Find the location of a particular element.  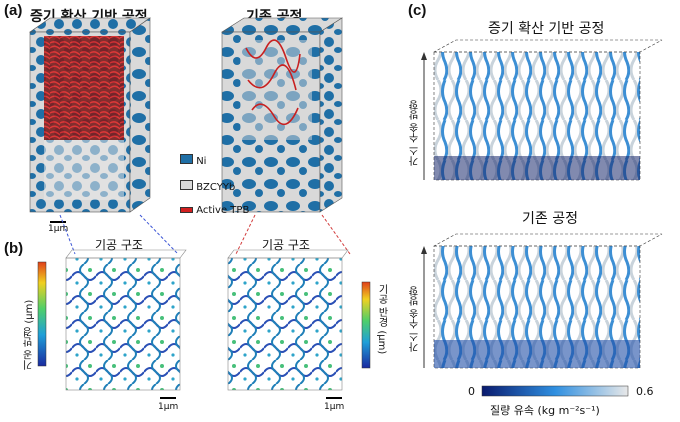

cube-right-side-face is located at coordinates (331, 115).